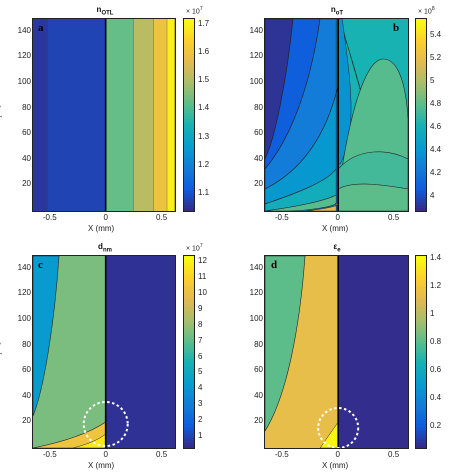  Describe the element at coordinates (374, 113) in the screenshot. I see `contour-region` at that location.